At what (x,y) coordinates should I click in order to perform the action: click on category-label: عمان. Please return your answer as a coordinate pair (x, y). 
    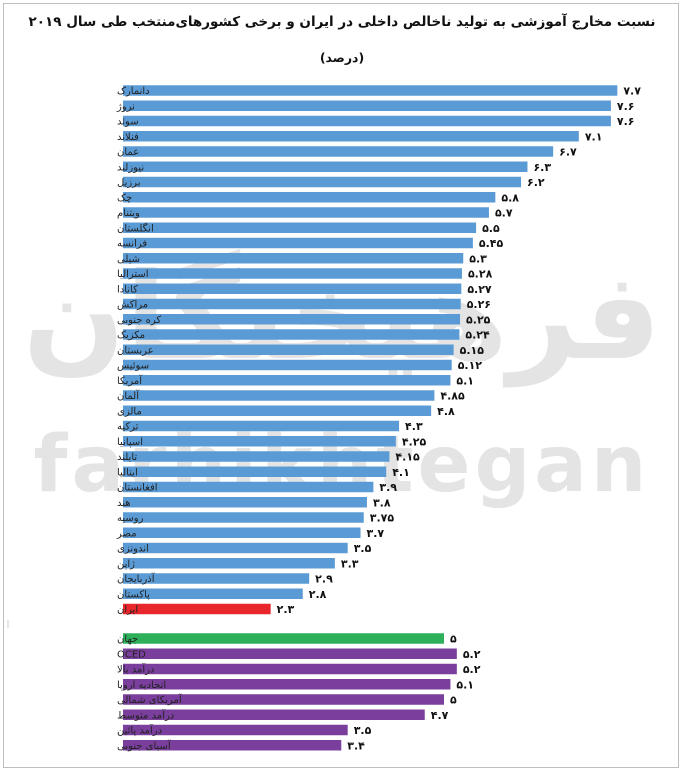
    Looking at the image, I should click on (128, 152).